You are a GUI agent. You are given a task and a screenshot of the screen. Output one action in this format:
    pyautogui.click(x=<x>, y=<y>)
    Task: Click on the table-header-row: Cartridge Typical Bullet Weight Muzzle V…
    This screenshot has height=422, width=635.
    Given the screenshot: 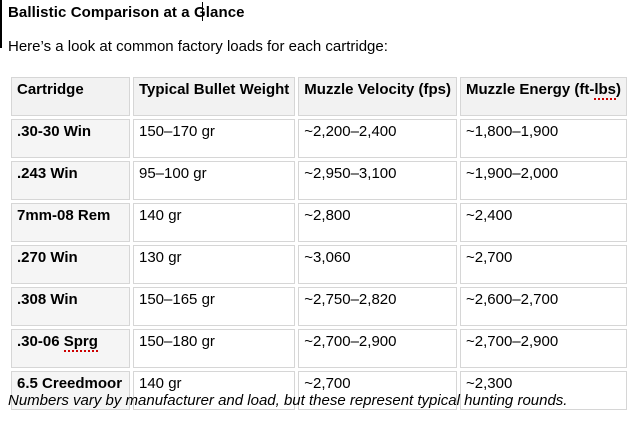 What is the action you would take?
    pyautogui.click(x=319, y=96)
    